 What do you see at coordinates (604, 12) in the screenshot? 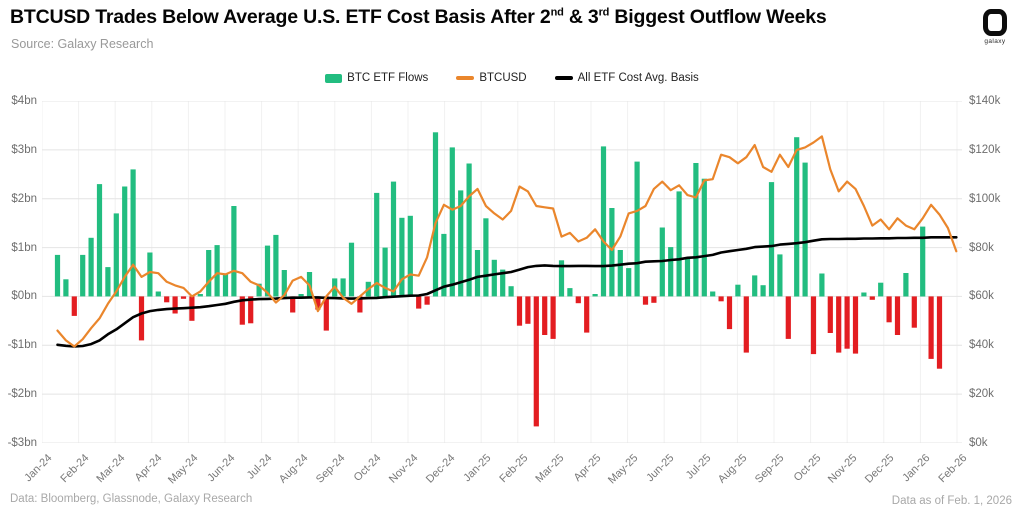
I see `title-superscript-rd: rd` at bounding box center [604, 12].